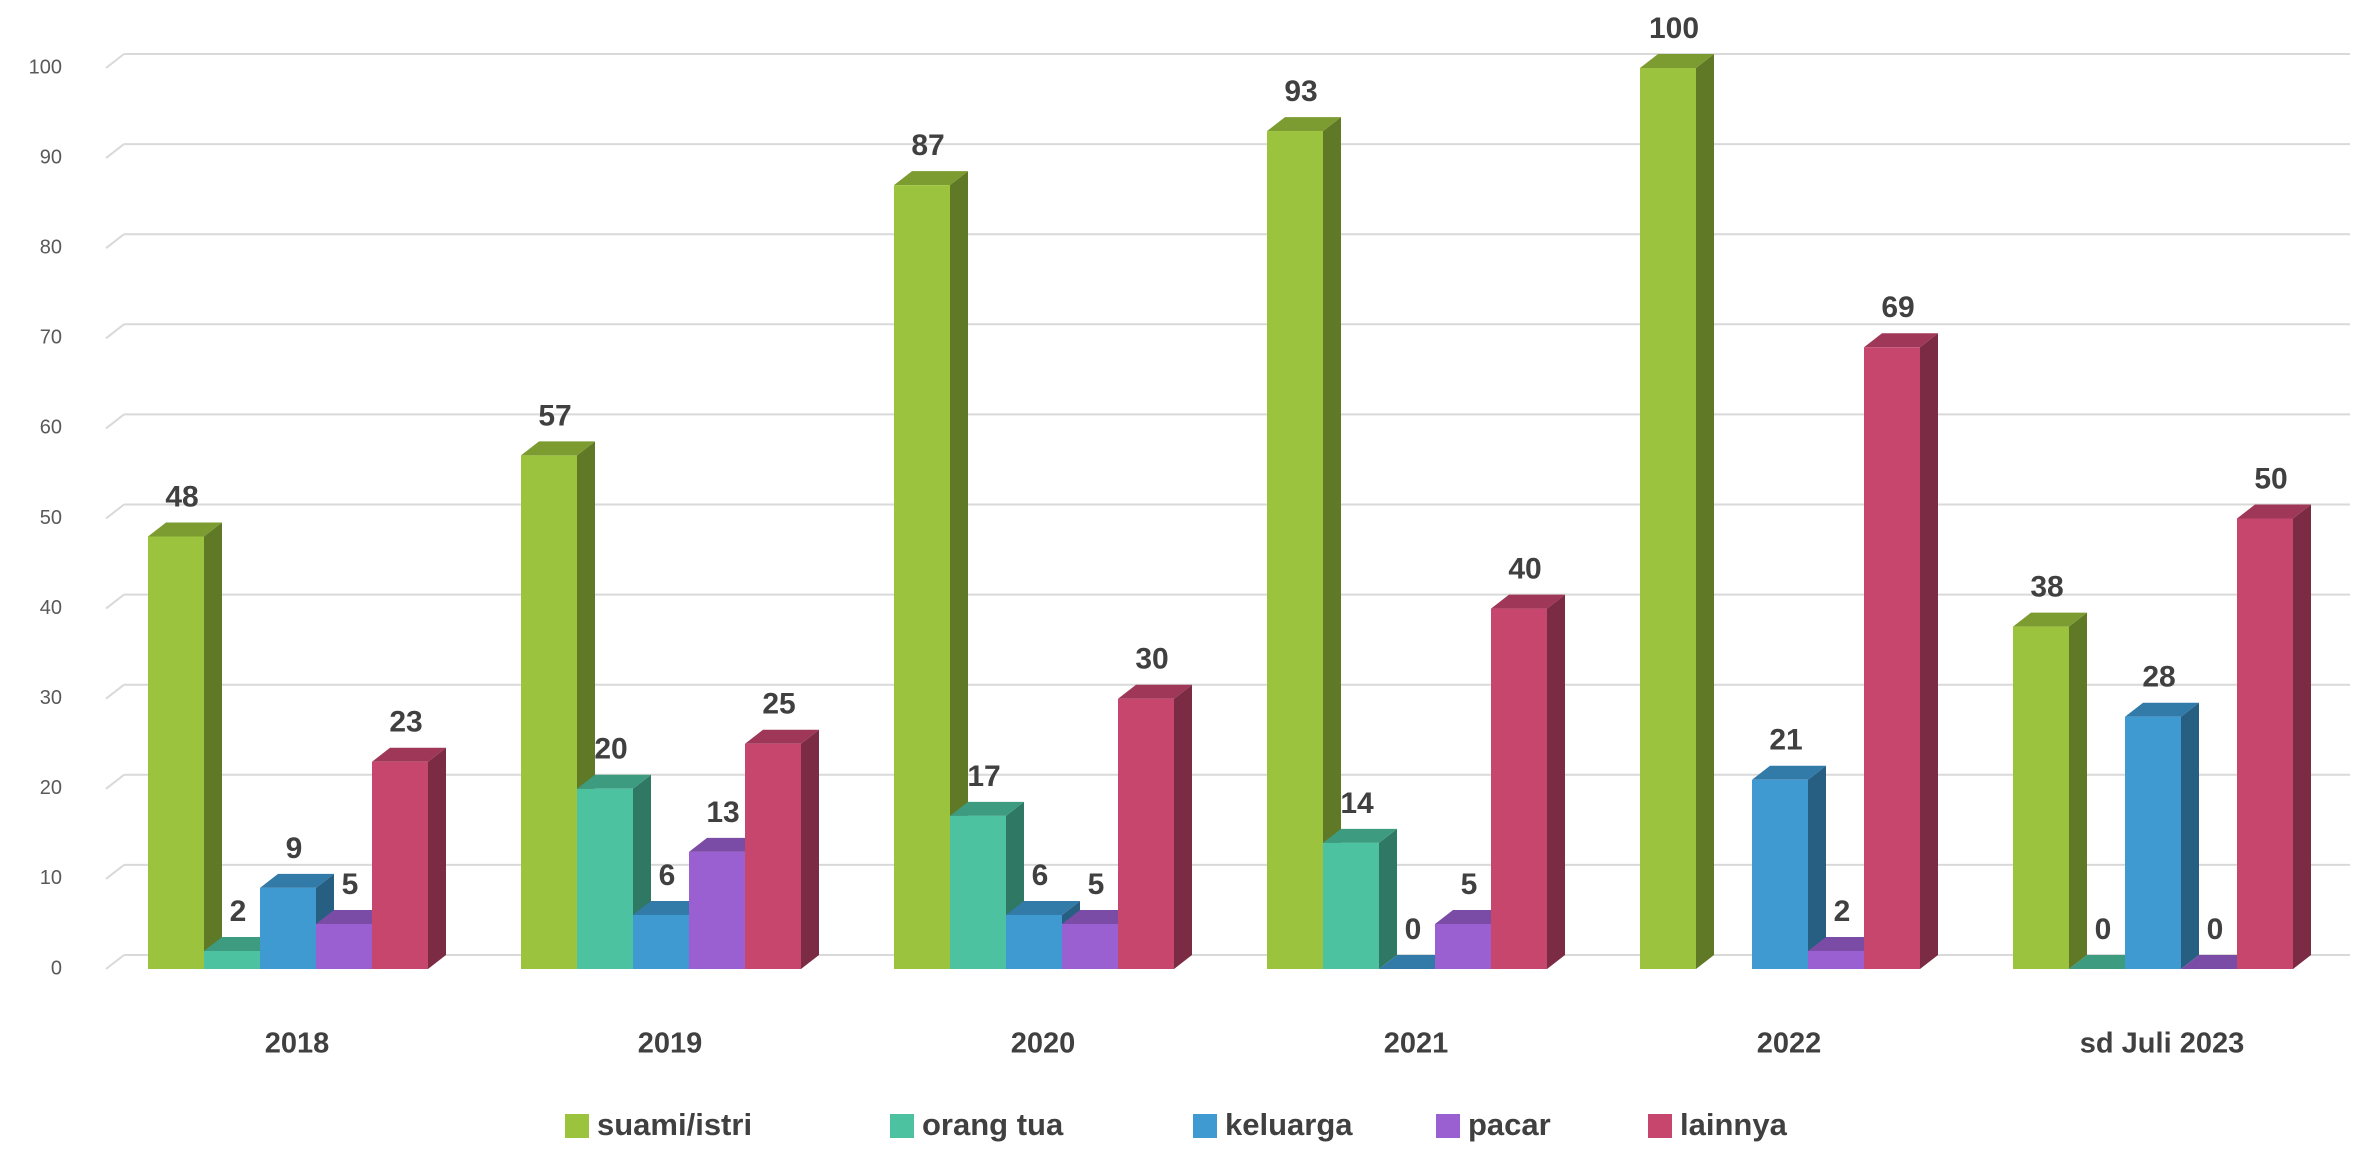 The image size is (2374, 1158). I want to click on data-label: 93, so click(1300, 91).